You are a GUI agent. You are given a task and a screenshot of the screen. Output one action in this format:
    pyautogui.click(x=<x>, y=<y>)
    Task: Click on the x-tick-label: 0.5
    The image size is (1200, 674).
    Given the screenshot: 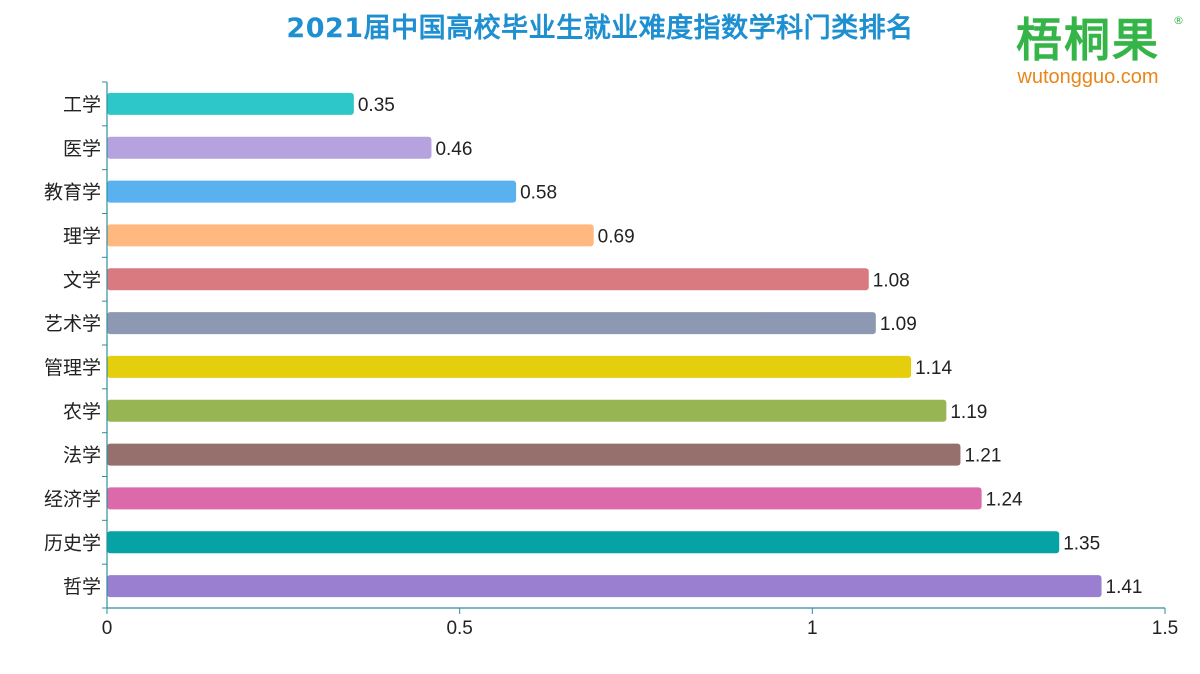 What is the action you would take?
    pyautogui.click(x=459, y=628)
    